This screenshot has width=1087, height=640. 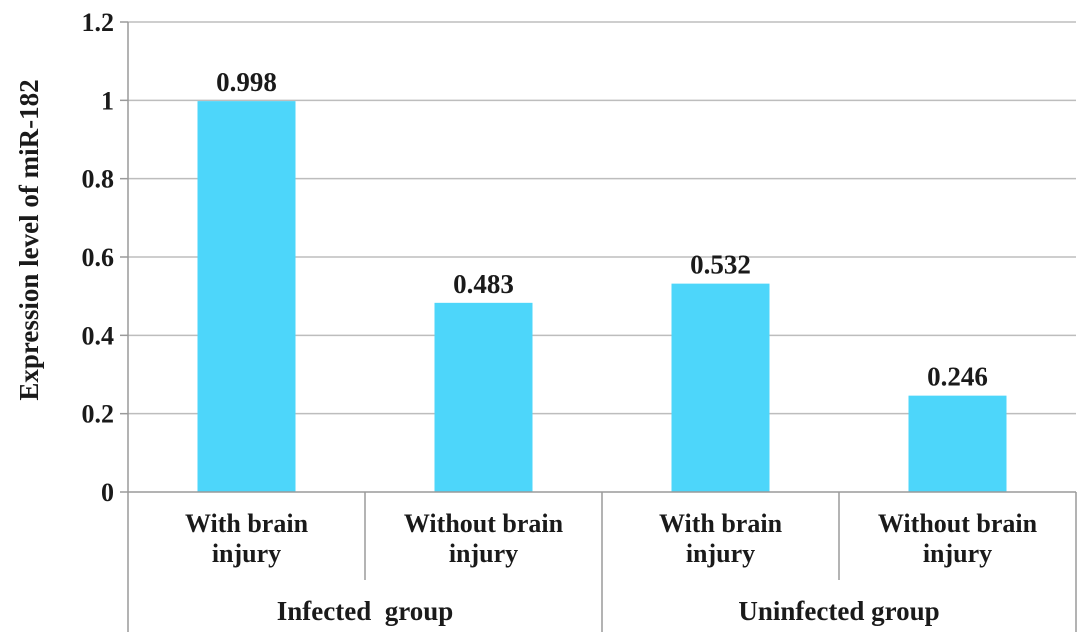 What do you see at coordinates (98, 335) in the screenshot?
I see `y-tick-label: 0.4` at bounding box center [98, 335].